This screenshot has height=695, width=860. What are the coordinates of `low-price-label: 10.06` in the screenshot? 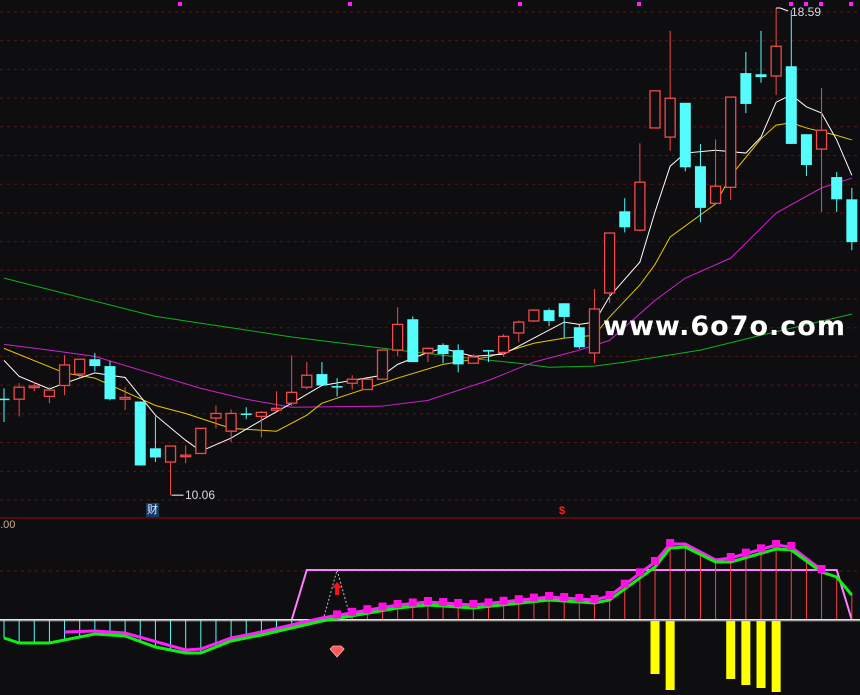 It's located at (200, 495).